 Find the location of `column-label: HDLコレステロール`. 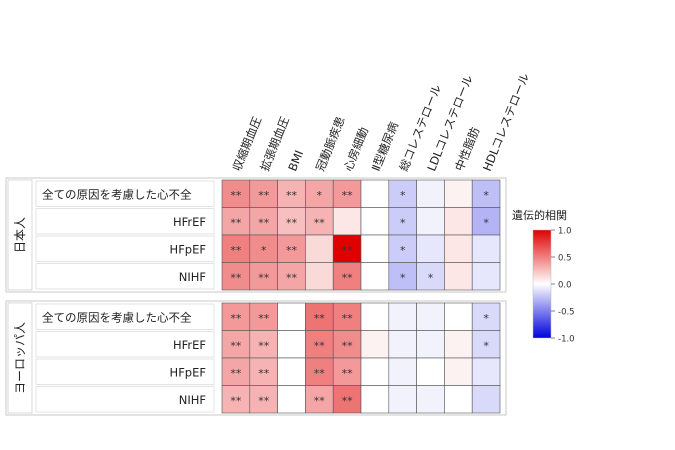

column-label: HDLコレステロール is located at coordinates (506, 122).